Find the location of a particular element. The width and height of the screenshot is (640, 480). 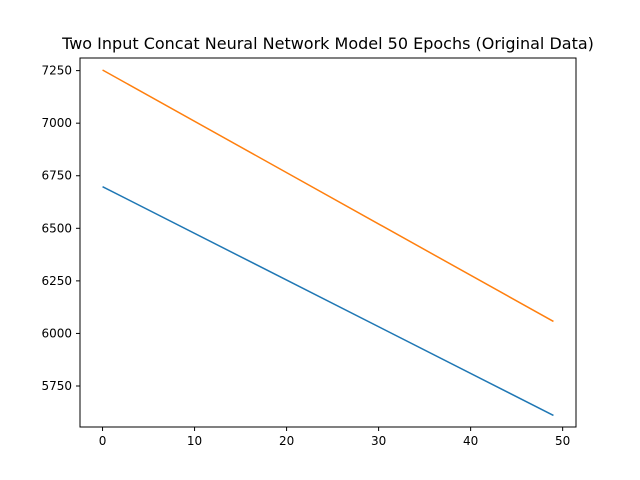

y-tick-label: 6000 is located at coordinates (56, 333).